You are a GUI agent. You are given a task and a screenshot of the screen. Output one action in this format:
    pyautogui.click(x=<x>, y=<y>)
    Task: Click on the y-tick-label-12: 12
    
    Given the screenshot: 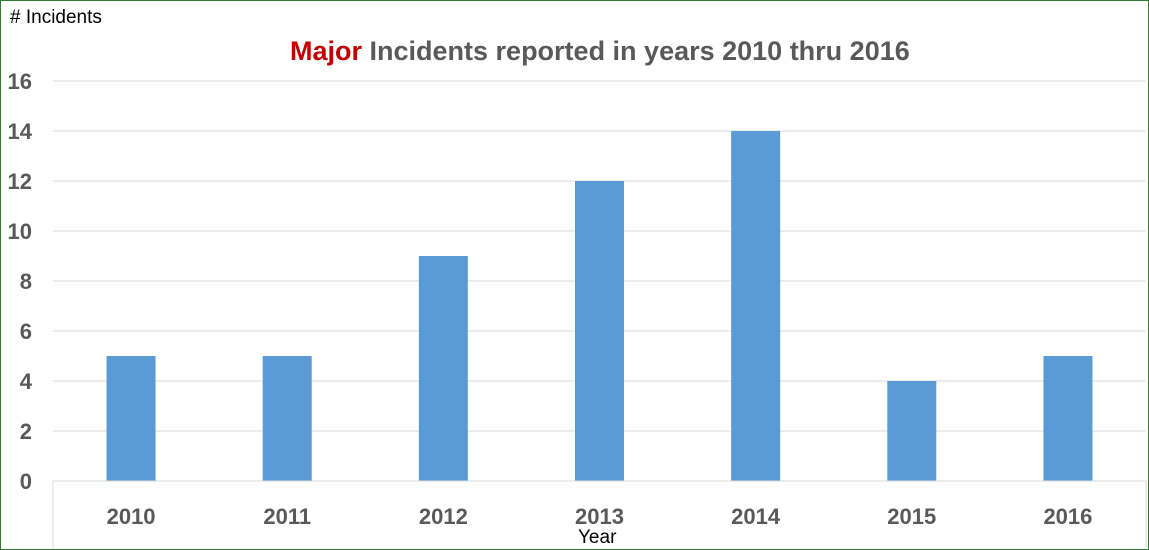 What is the action you would take?
    pyautogui.click(x=20, y=181)
    